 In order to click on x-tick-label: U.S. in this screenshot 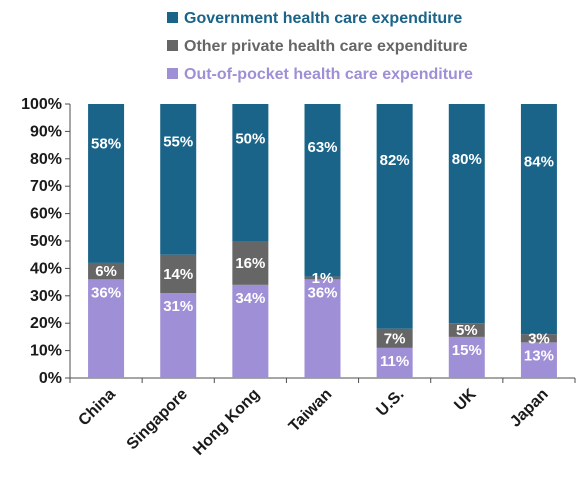, I will do `click(390, 403)`.